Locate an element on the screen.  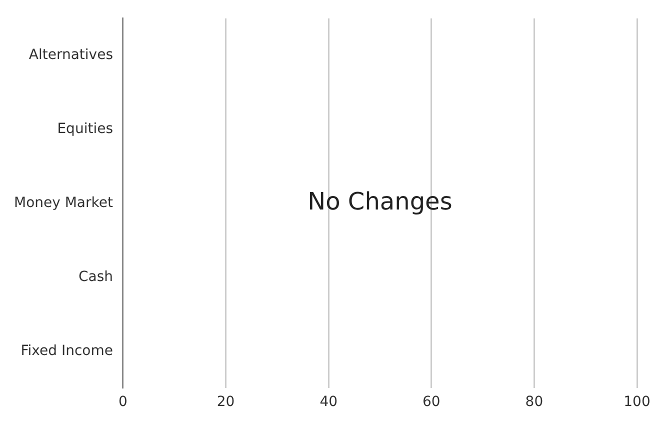
x-tick-label: 80 is located at coordinates (534, 402).